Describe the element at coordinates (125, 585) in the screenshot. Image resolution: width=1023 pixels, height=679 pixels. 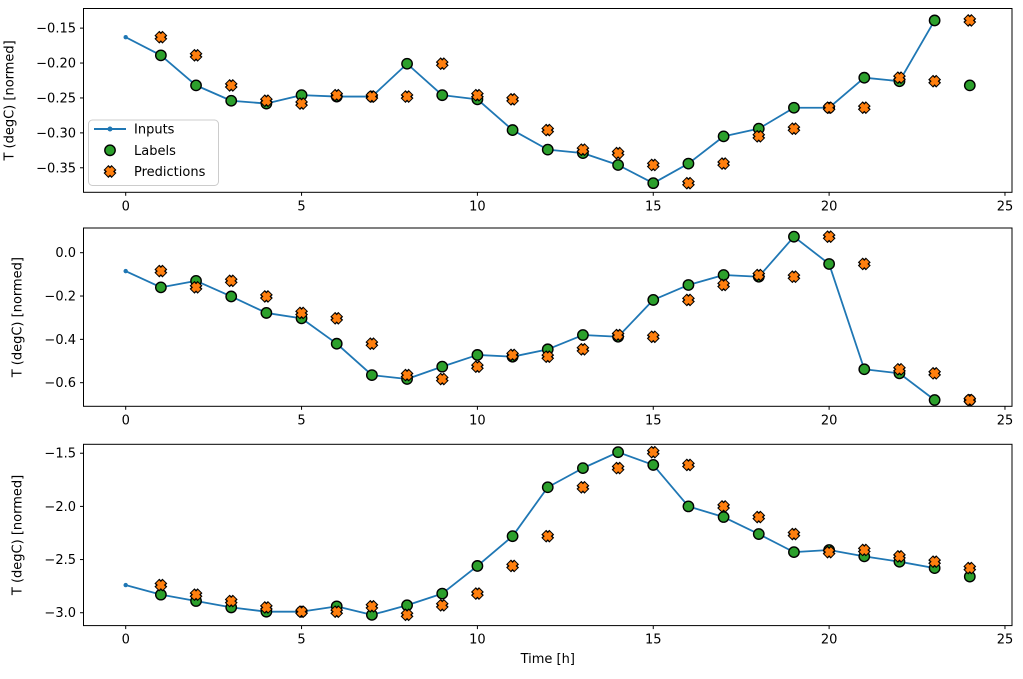
I see `inputs-dot` at that location.